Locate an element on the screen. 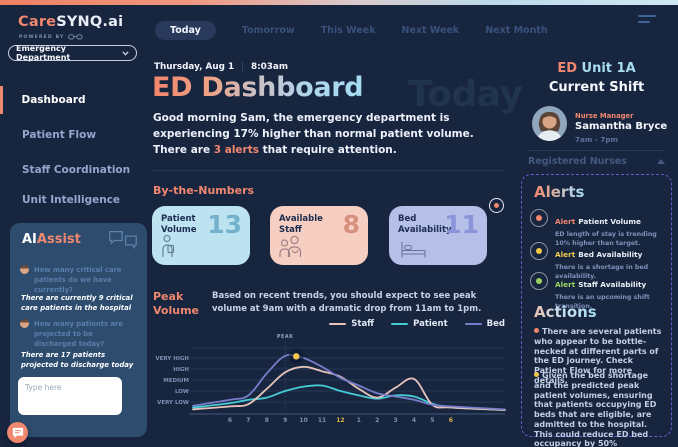 This screenshot has height=447, width=678. chat-bubbles-icon is located at coordinates (123, 242).